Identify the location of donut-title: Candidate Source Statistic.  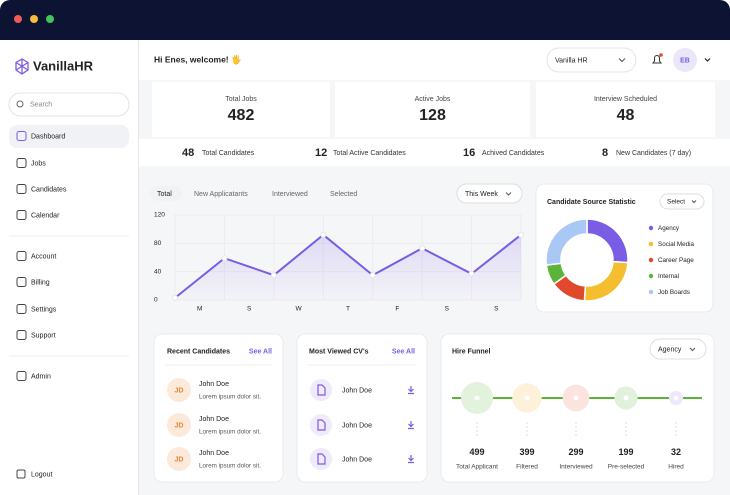
(591, 202).